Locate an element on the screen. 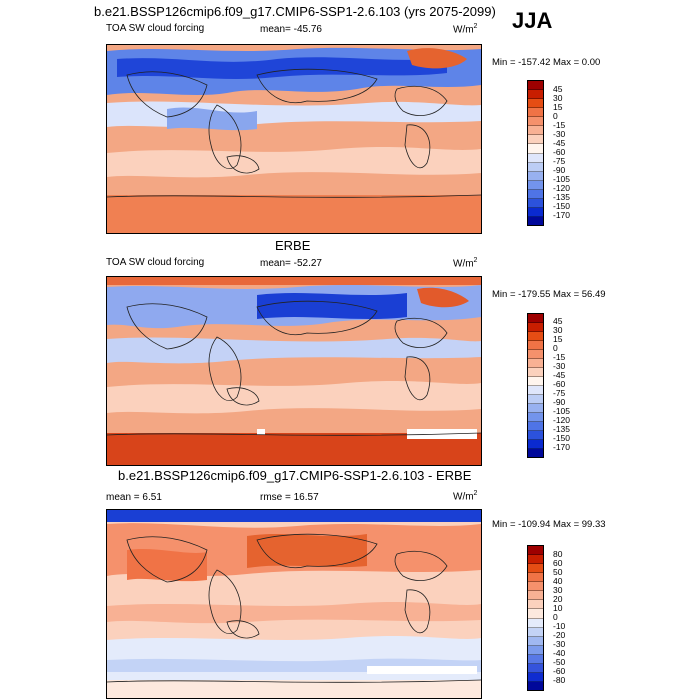  panel1-minmax: Min = -157.42 Max = 0.00 is located at coordinates (546, 62).